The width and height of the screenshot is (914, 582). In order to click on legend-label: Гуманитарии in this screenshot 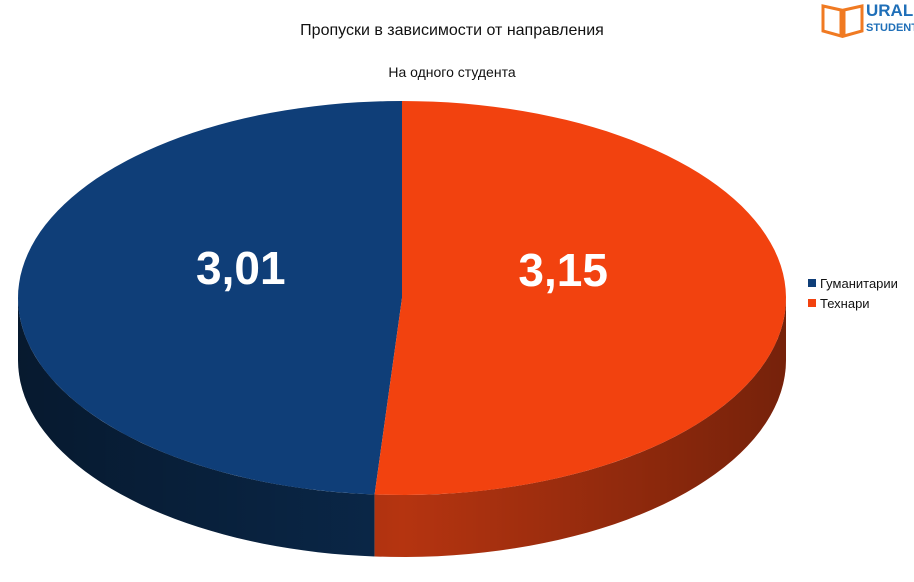, I will do `click(859, 283)`.